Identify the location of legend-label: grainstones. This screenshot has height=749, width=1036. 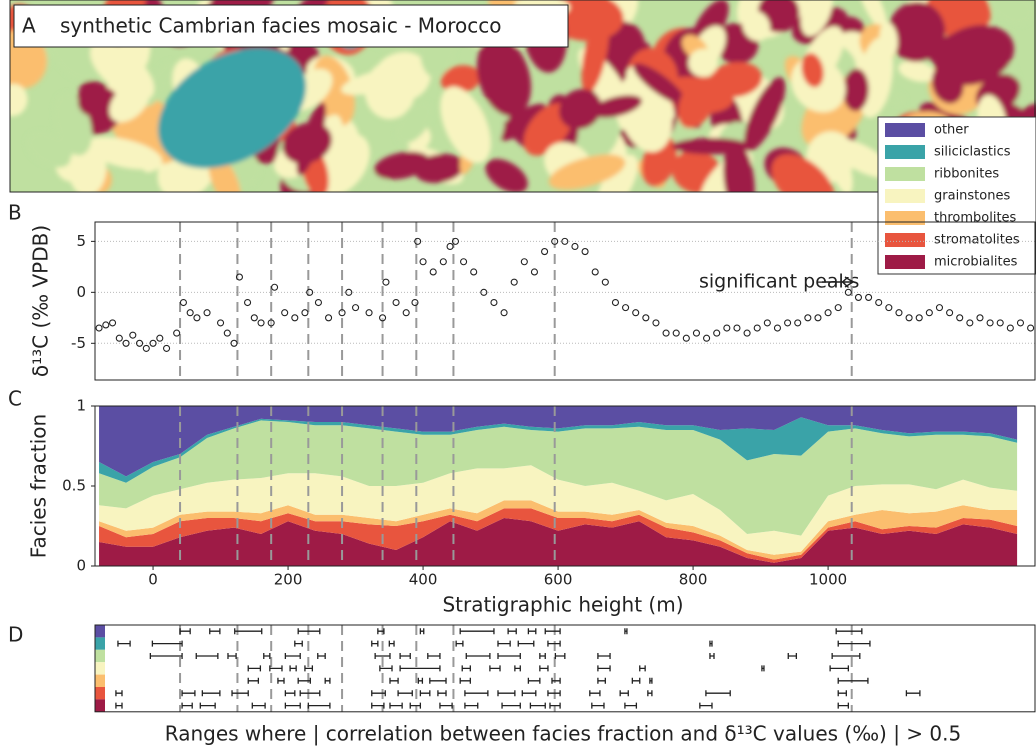
(972, 196).